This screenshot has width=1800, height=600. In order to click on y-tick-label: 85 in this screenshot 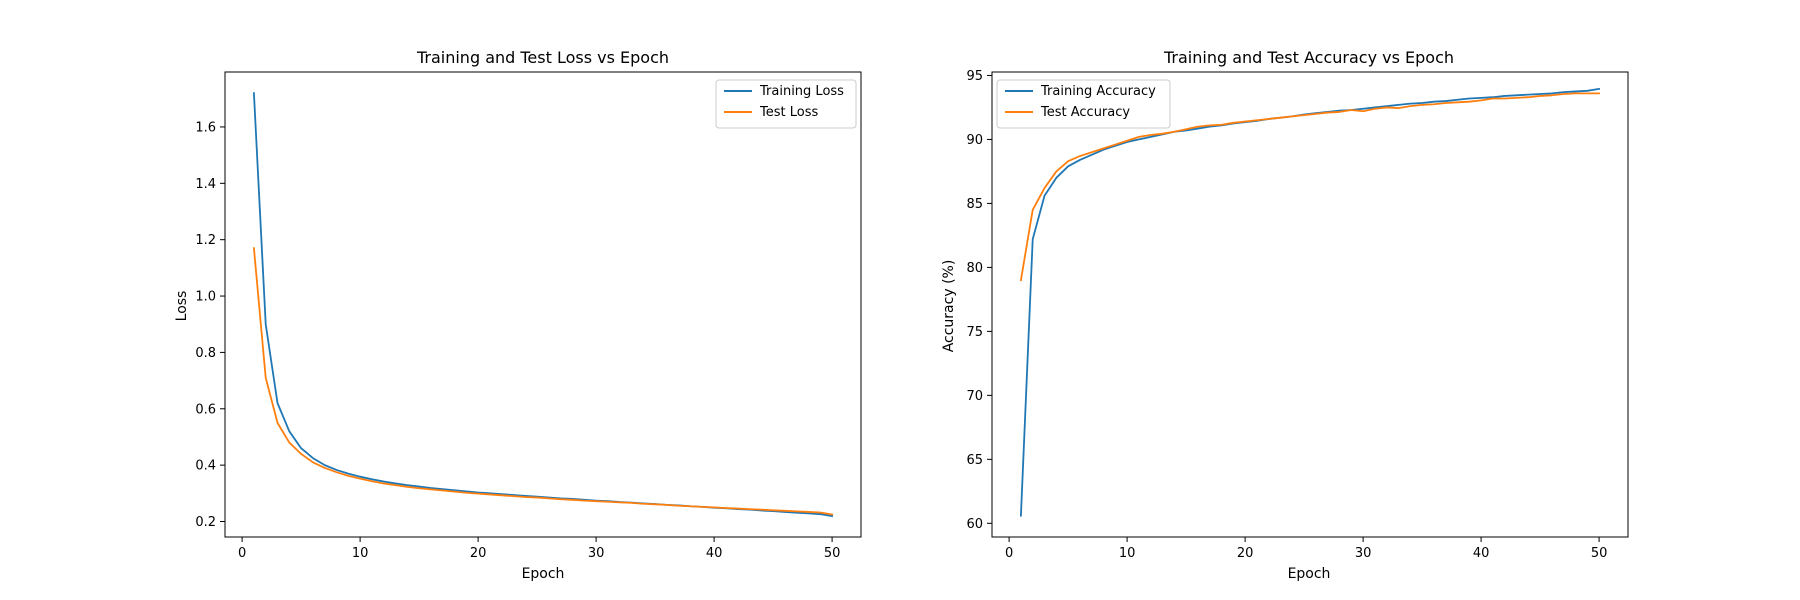, I will do `click(974, 204)`.